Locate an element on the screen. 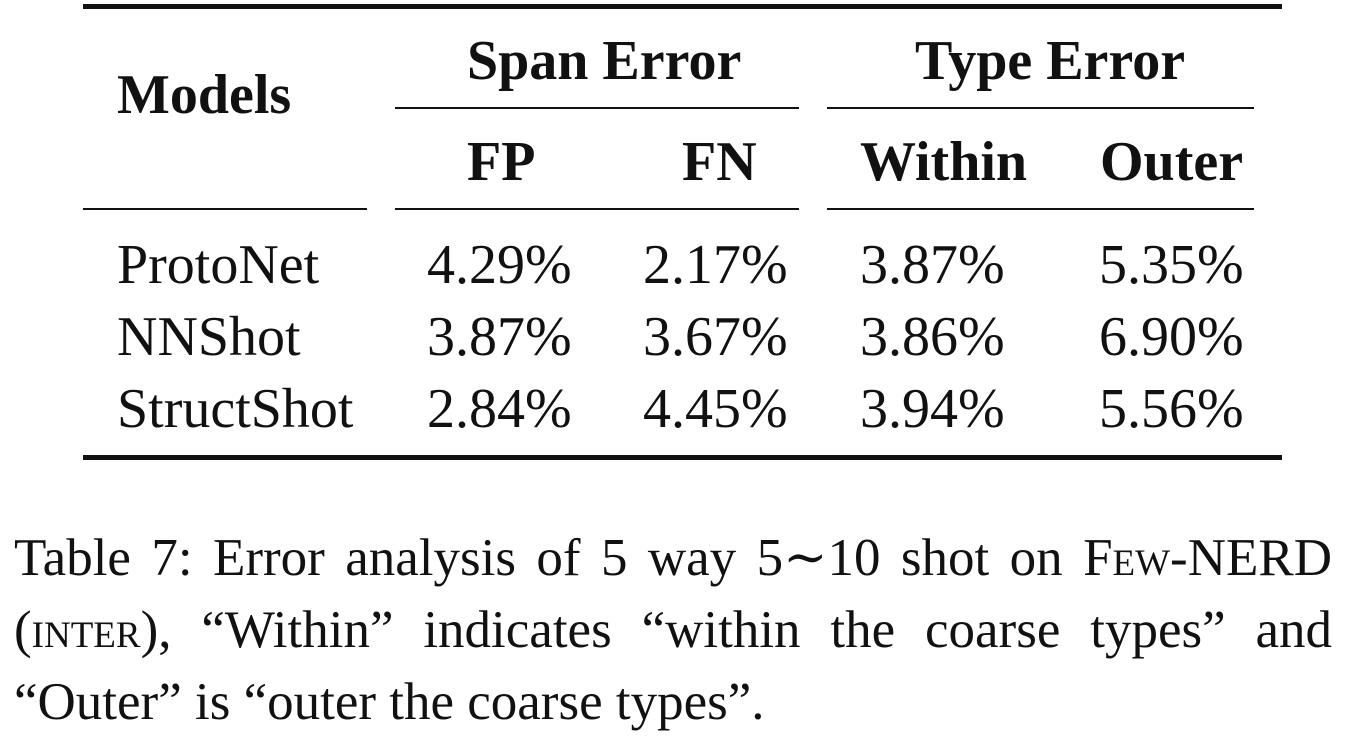 The image size is (1345, 738). row-outer-value: 5.35% is located at coordinates (1171, 265).